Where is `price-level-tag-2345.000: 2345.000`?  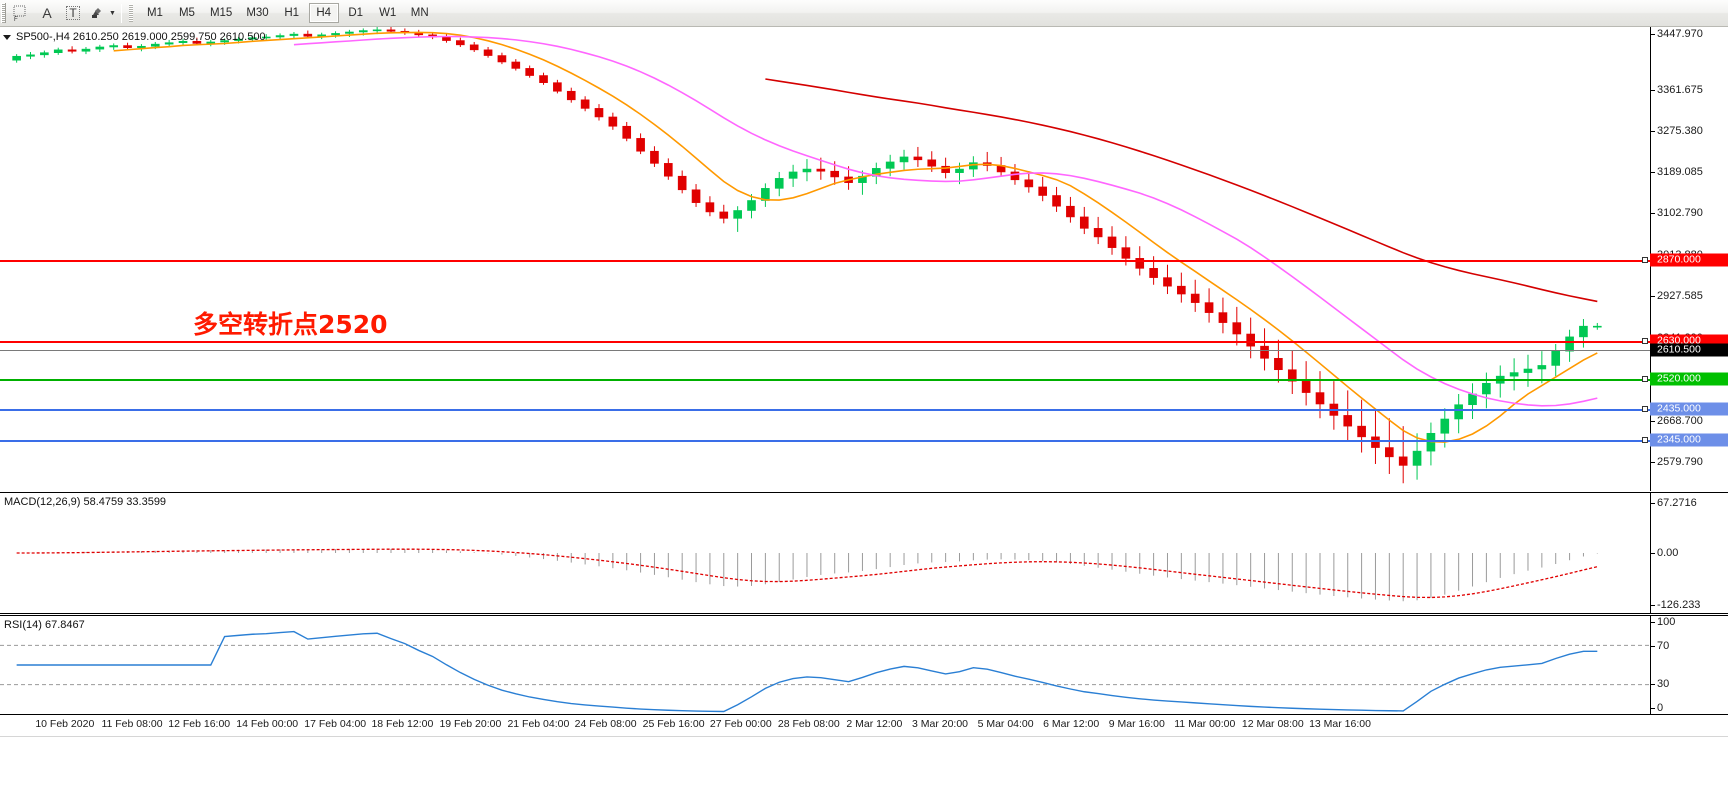
price-level-tag-2345.000: 2345.000 is located at coordinates (1689, 440).